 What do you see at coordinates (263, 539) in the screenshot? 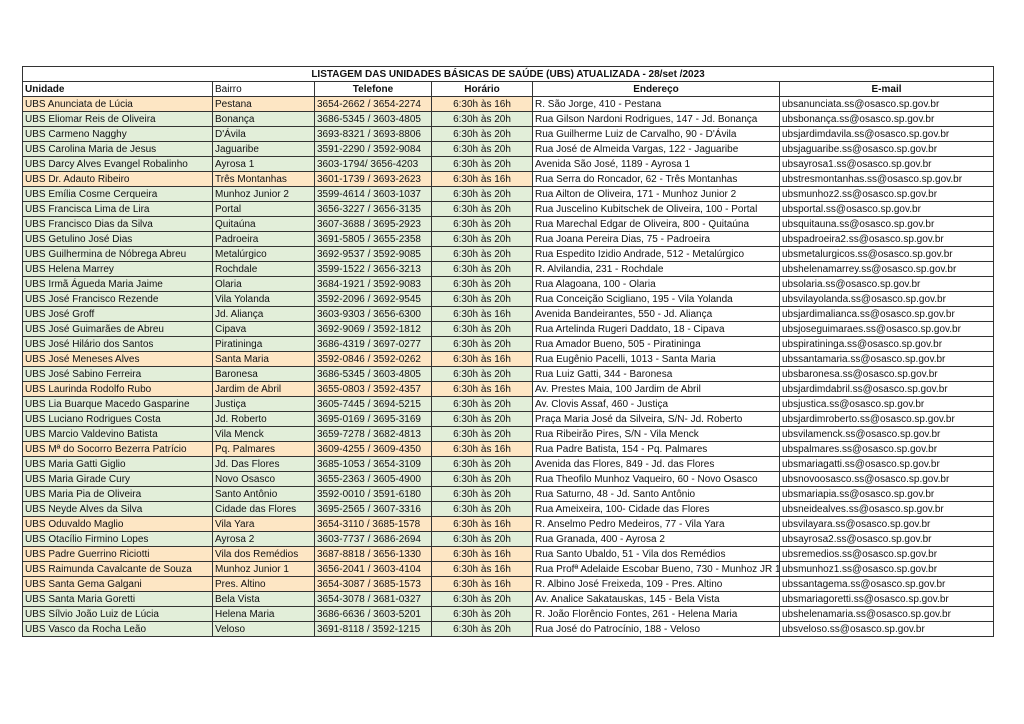
I see `neighborhood-cell: Ayrosa 2` at bounding box center [263, 539].